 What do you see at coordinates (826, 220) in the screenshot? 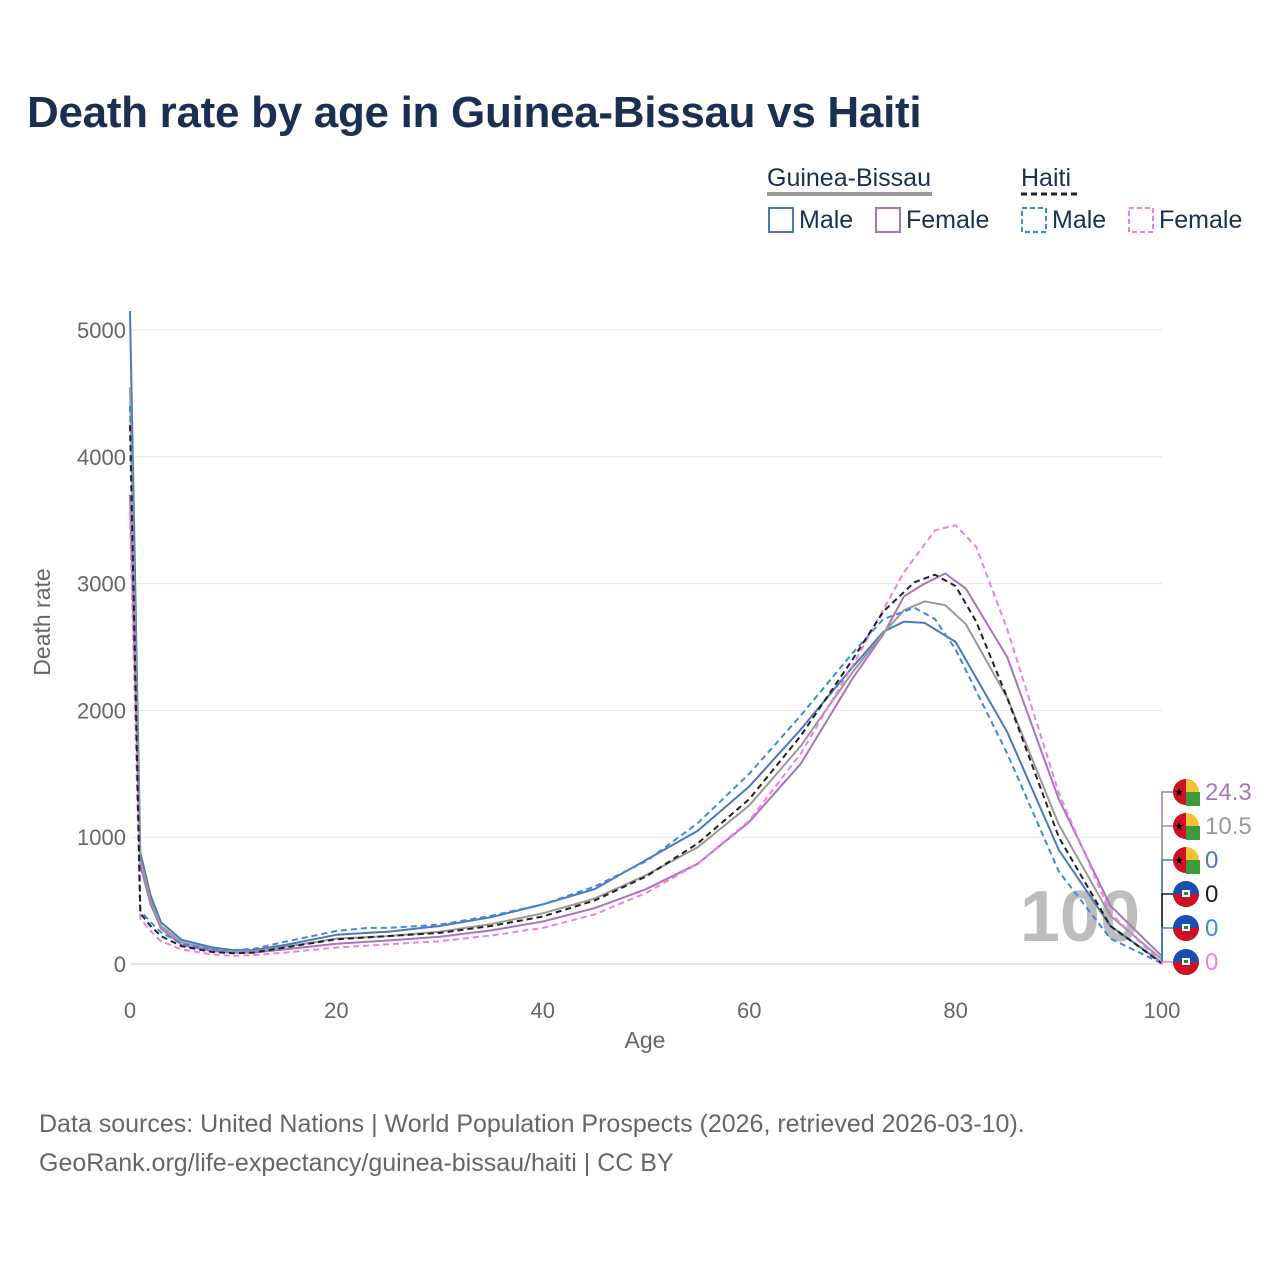
I see `legend-label-gb-male: Male` at bounding box center [826, 220].